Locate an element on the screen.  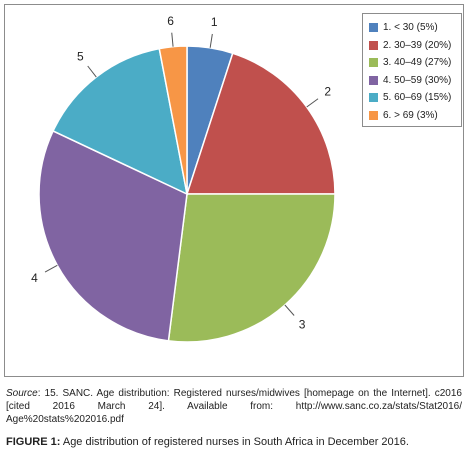
legend-label-3: 3. 40–49 (27%) is located at coordinates (417, 63).